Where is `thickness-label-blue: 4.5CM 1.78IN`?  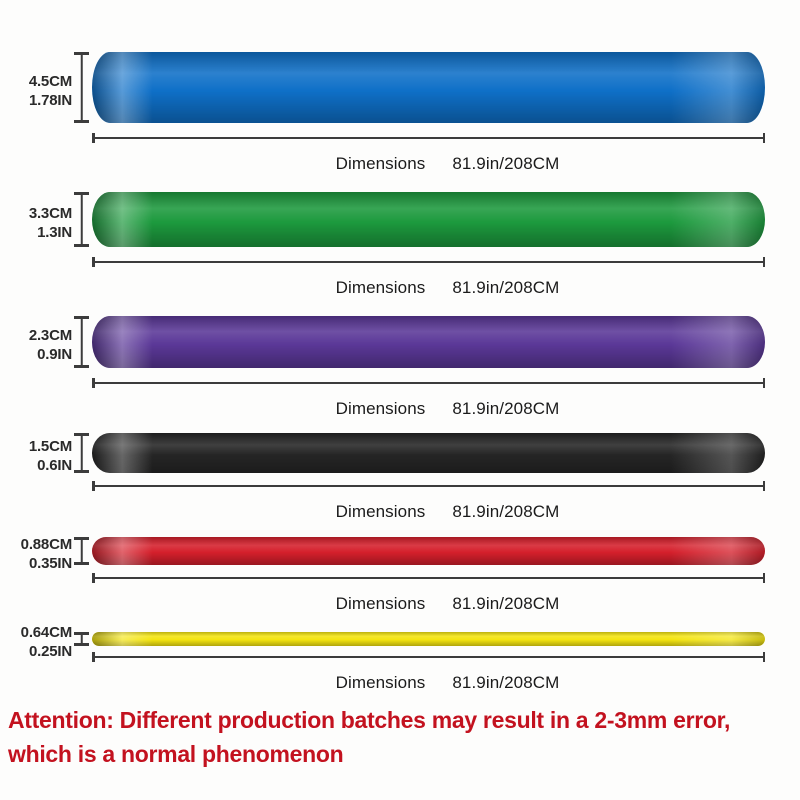
thickness-label-blue: 4.5CM 1.78IN is located at coordinates (39, 91).